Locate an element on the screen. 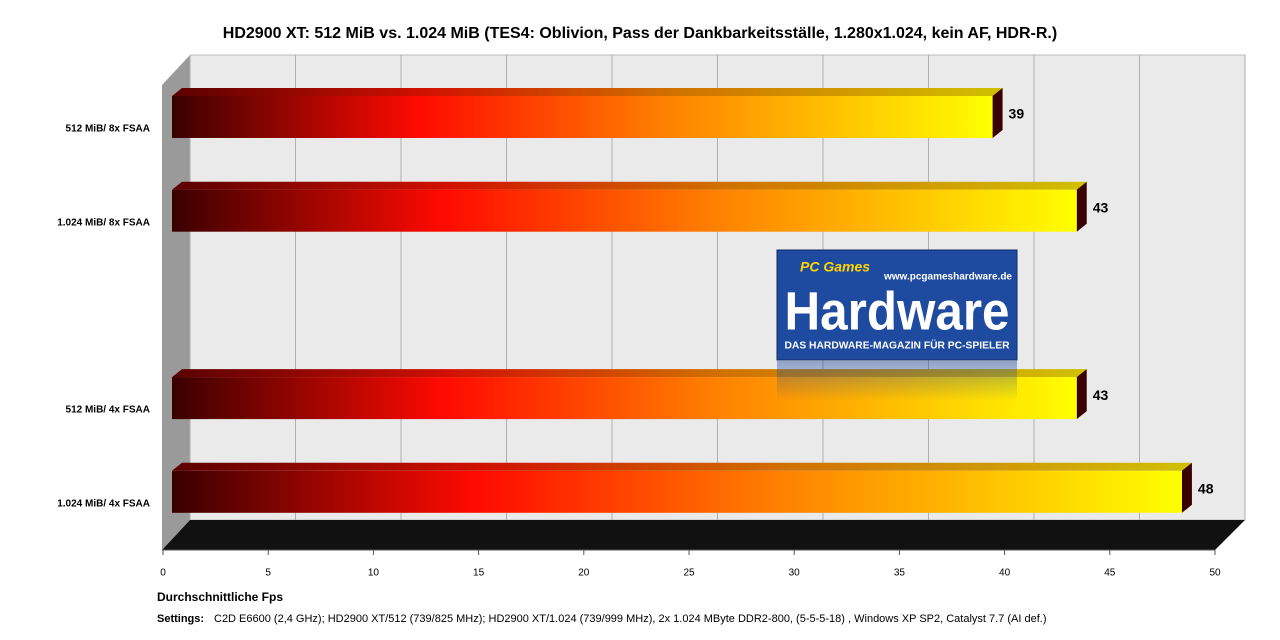 This screenshot has width=1280, height=640. x-axis-label: Durchschnittliche Fps is located at coordinates (220, 597).